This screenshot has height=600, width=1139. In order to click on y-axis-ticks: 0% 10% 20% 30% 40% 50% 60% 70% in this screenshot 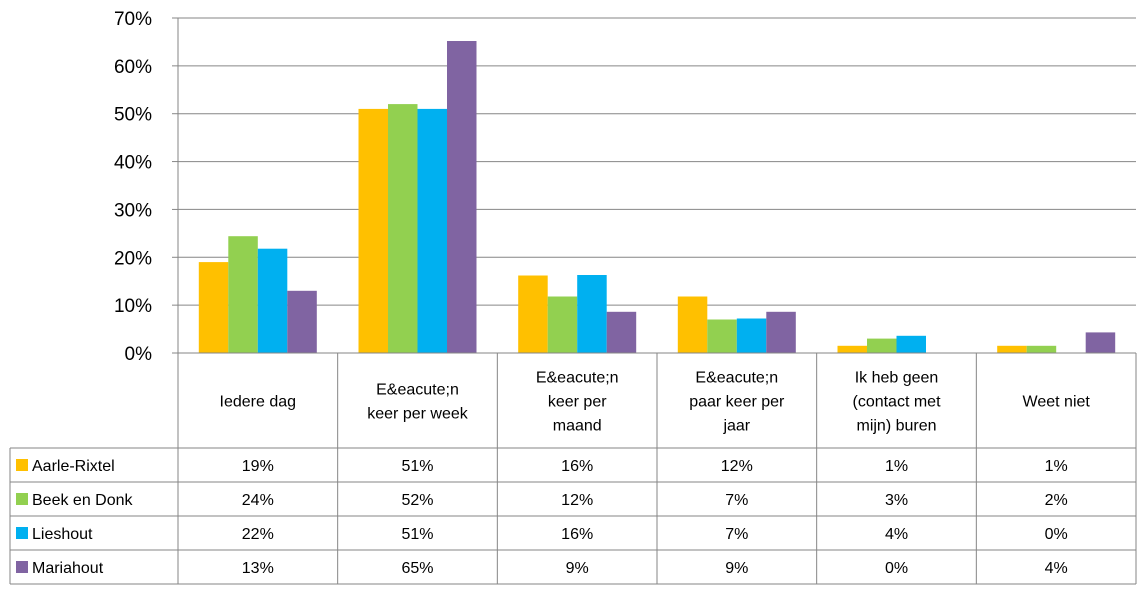, I will do `click(146, 187)`.